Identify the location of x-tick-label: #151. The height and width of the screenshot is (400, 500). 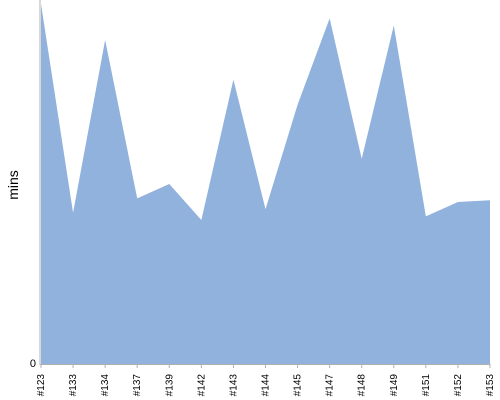
(426, 385).